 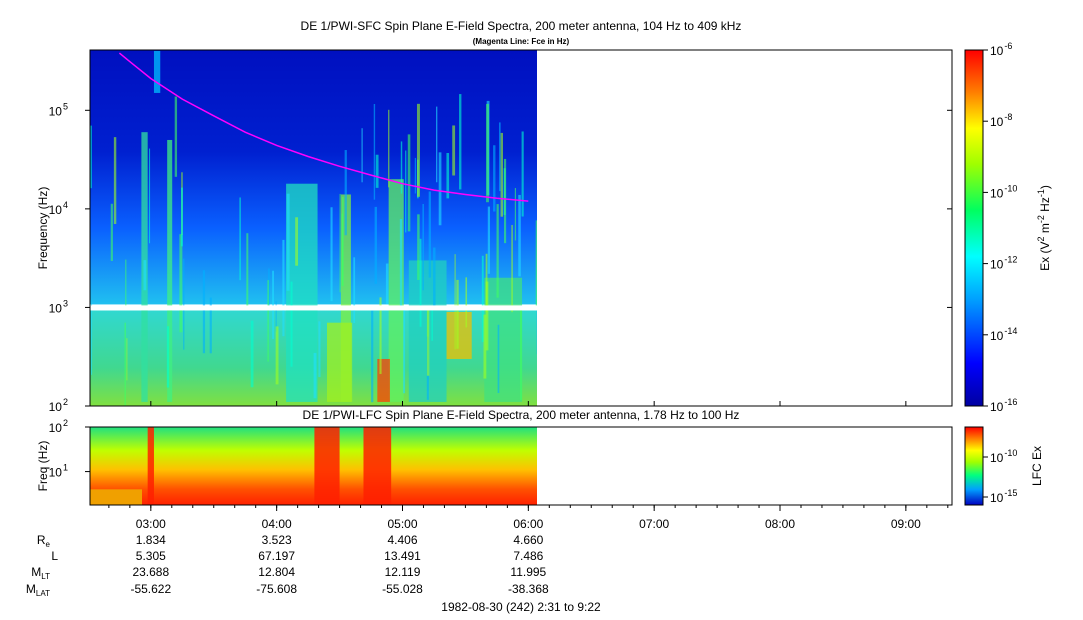 I want to click on sfc-colorbar-tick-label: 10-12, so click(x=1003, y=263).